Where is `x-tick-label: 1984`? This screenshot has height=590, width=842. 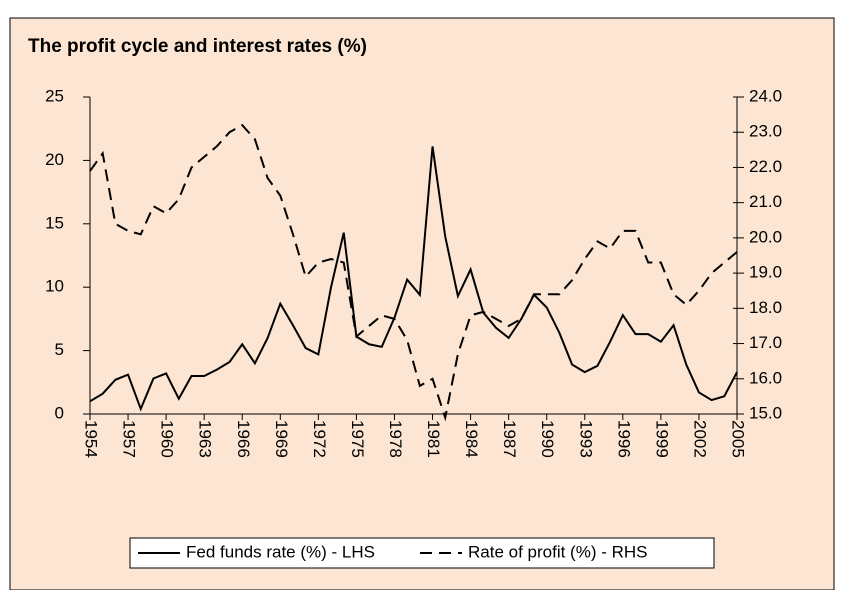 x-tick-label: 1984 is located at coordinates (471, 439).